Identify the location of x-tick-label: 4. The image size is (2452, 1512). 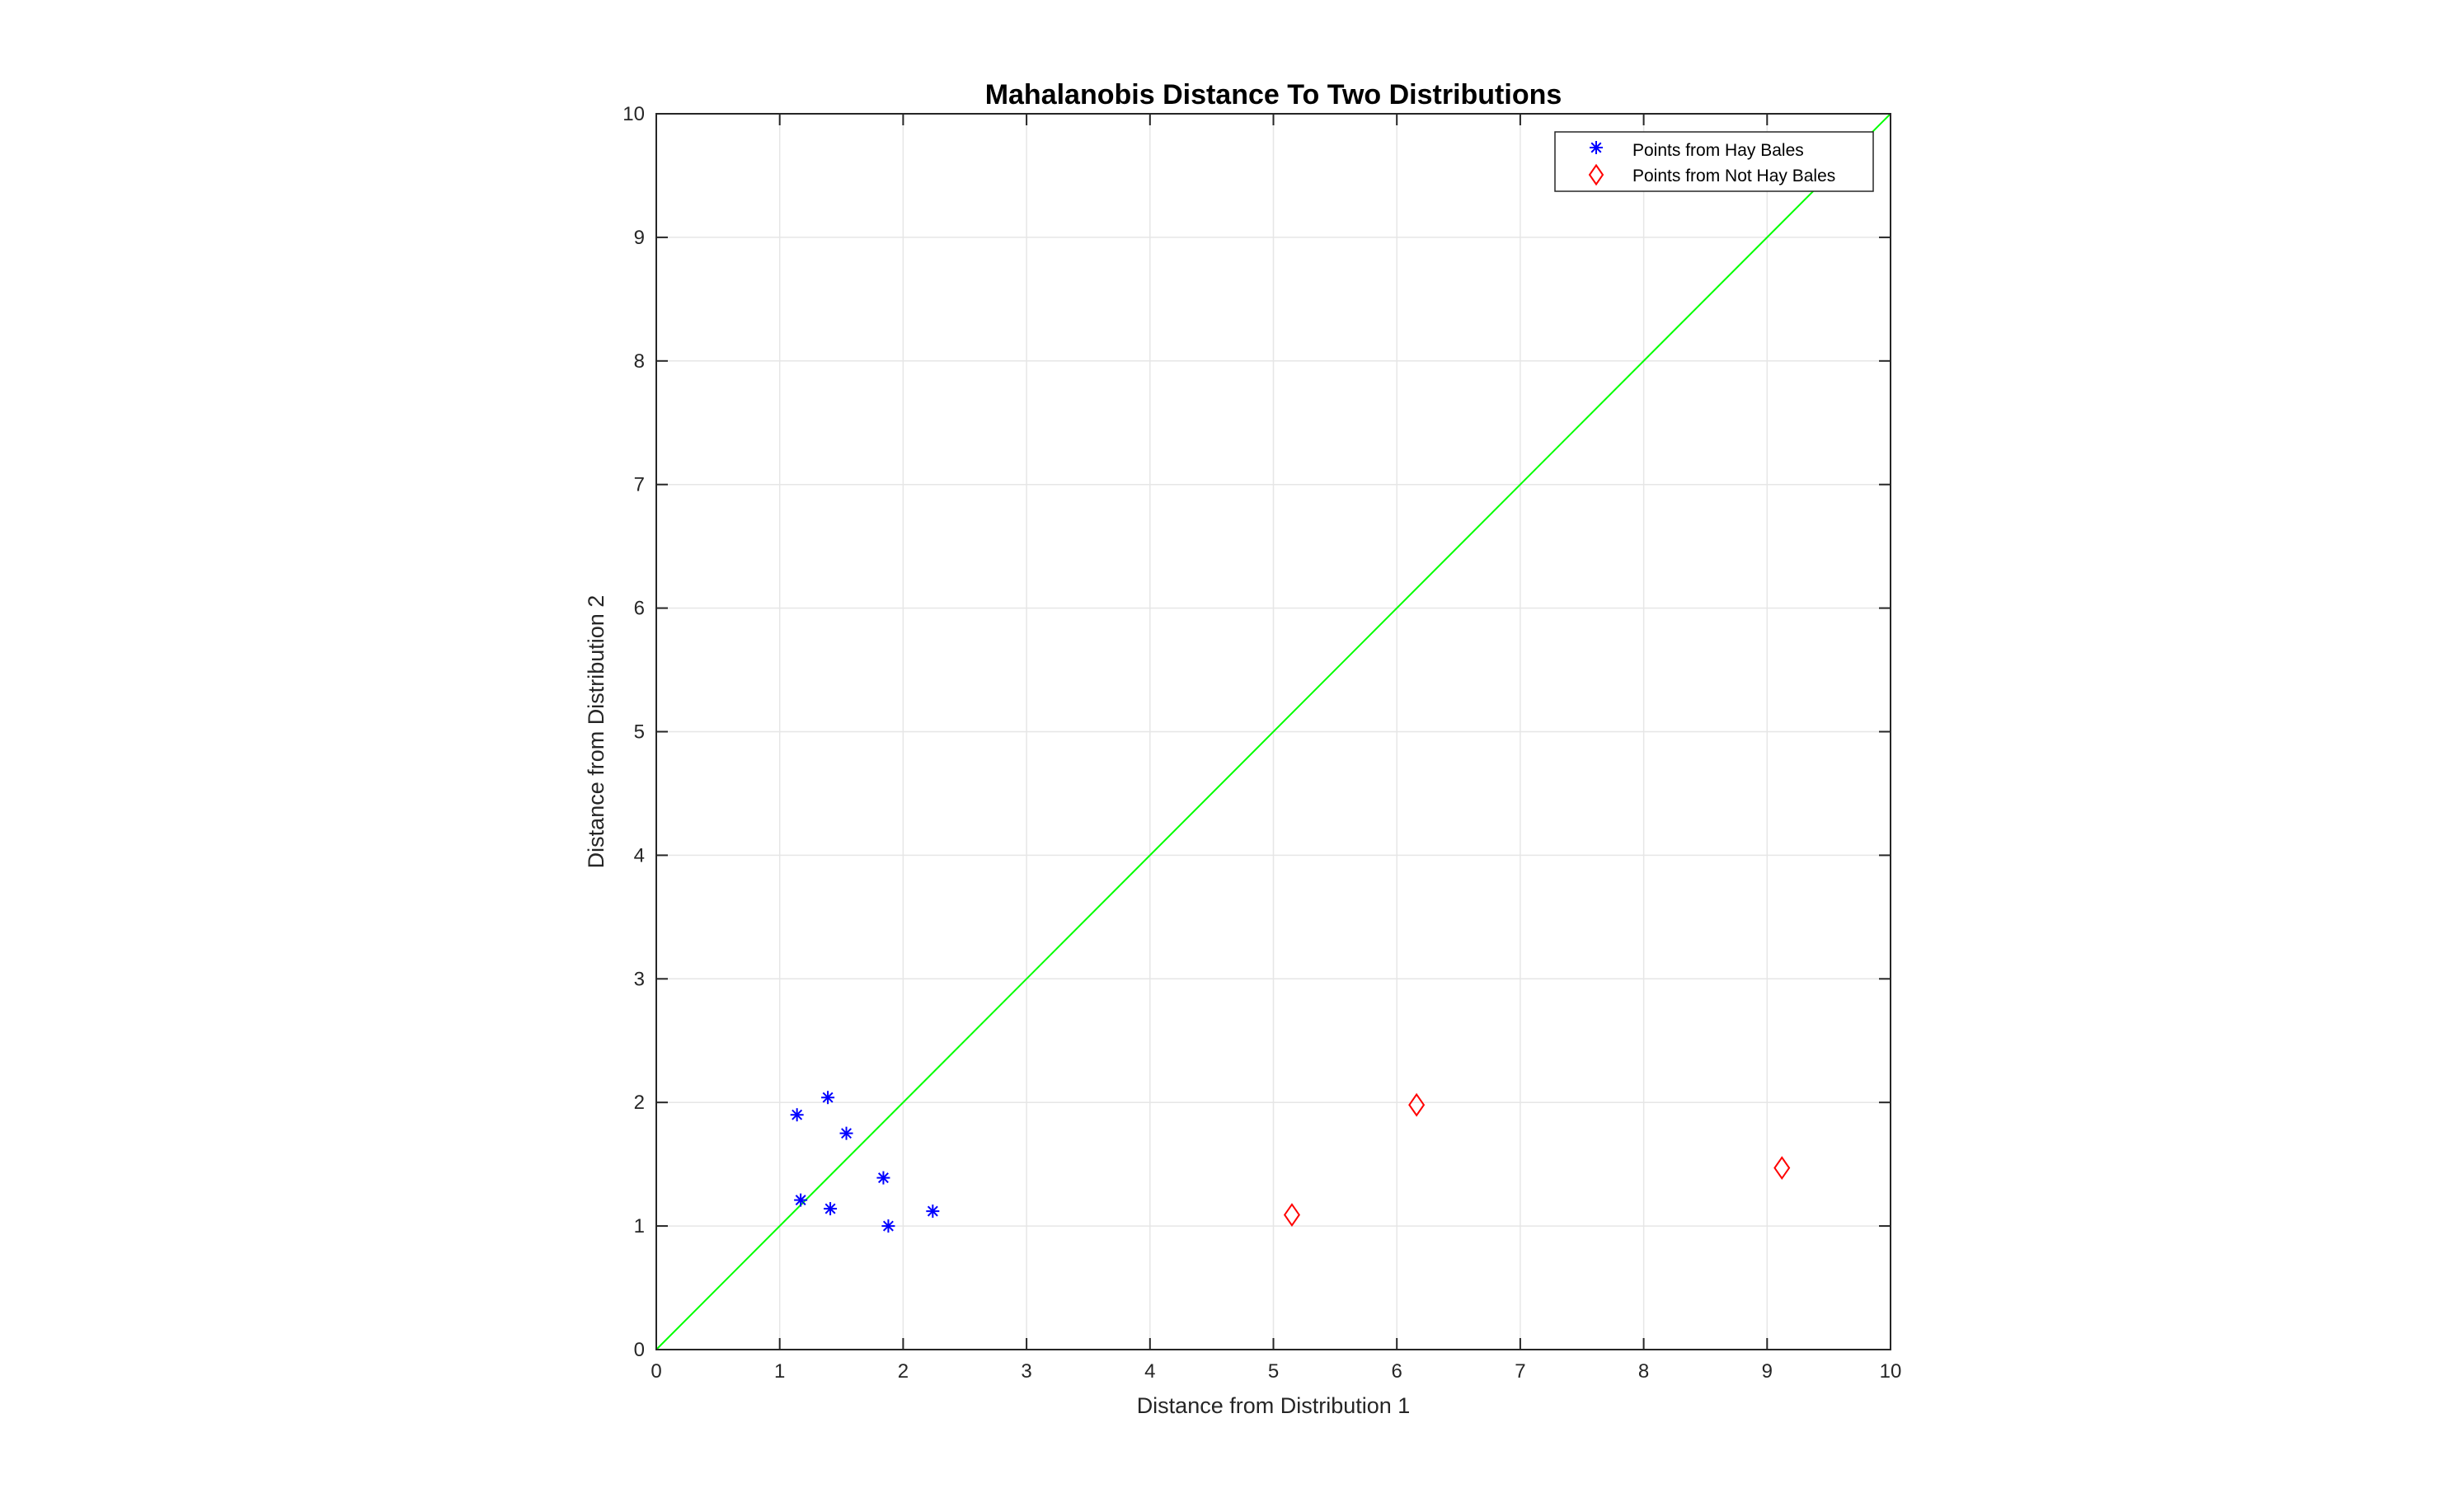
(1149, 1371).